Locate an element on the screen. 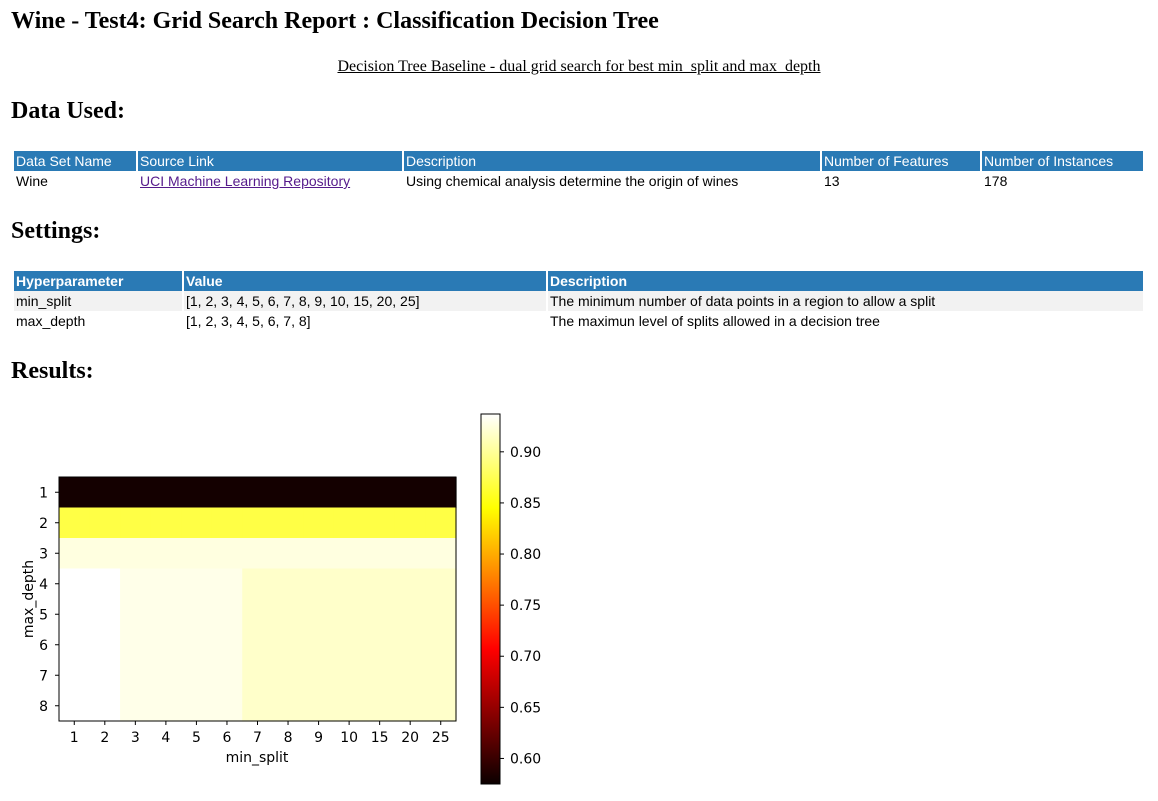 The width and height of the screenshot is (1158, 801). results-heading: Results: is located at coordinates (52, 371).